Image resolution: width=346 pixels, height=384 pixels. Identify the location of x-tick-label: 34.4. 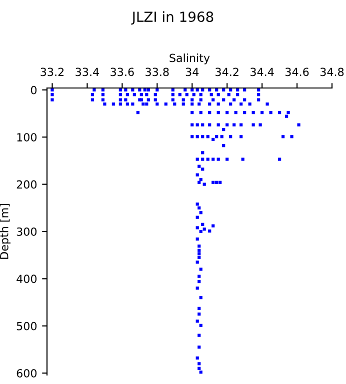
(262, 72).